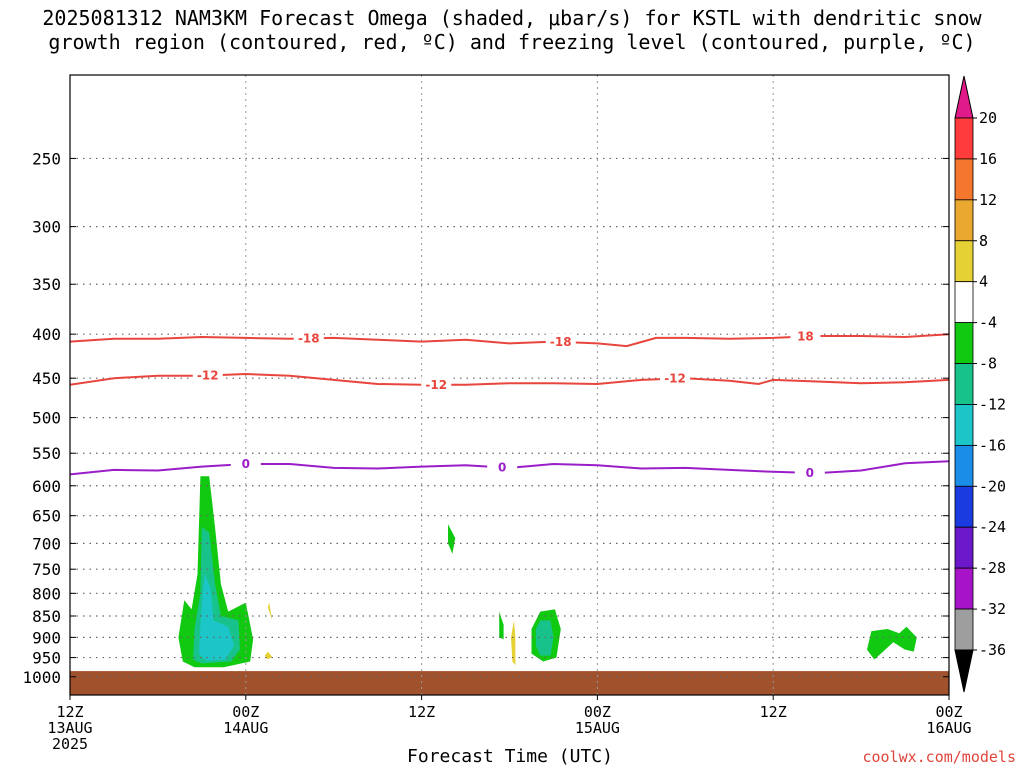  I want to click on colorbar-label: -36, so click(992, 650).